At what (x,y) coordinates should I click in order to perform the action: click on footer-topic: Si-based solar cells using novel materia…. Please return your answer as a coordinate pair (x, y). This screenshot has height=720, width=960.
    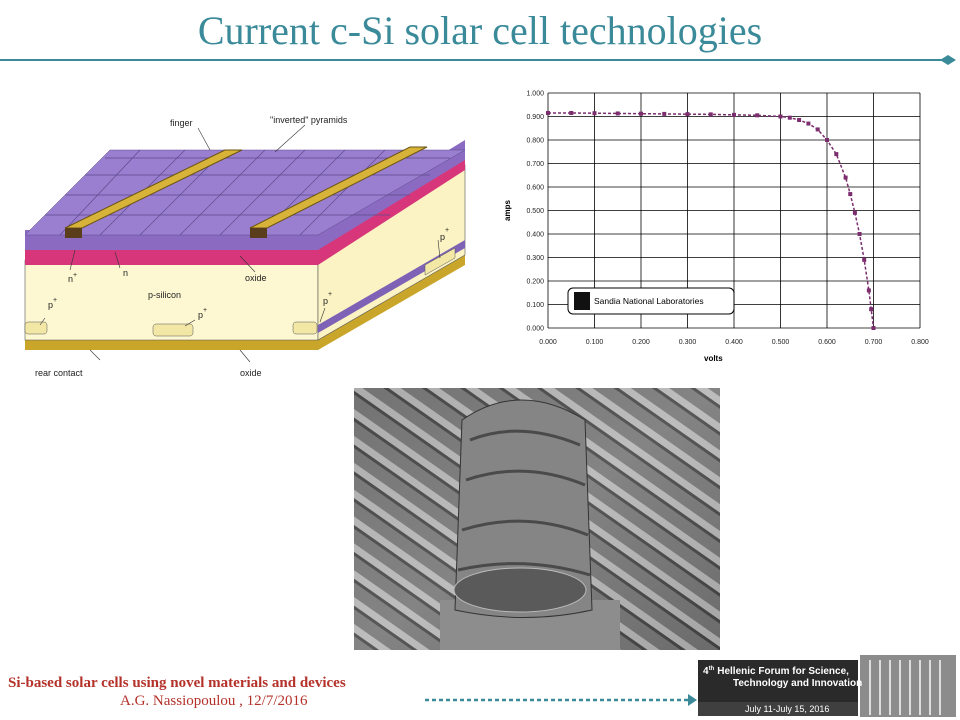
    Looking at the image, I should click on (177, 683).